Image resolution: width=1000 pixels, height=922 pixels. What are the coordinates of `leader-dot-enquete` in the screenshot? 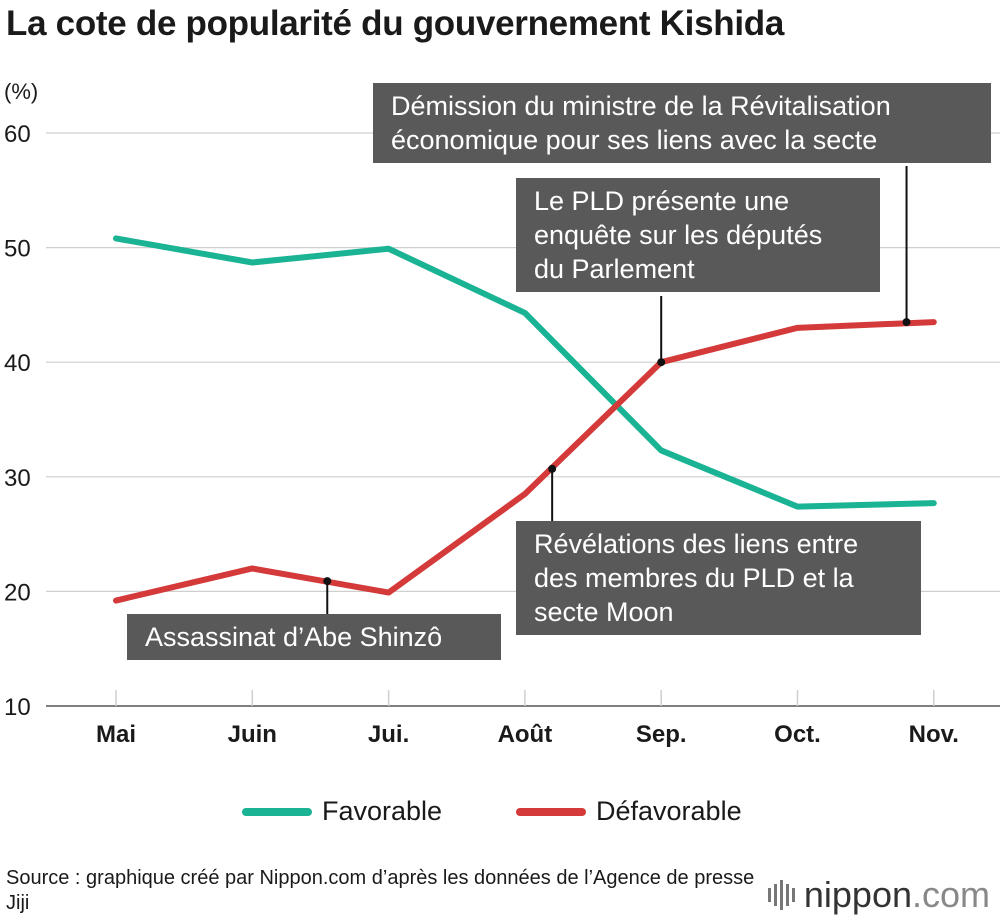 It's located at (661, 362).